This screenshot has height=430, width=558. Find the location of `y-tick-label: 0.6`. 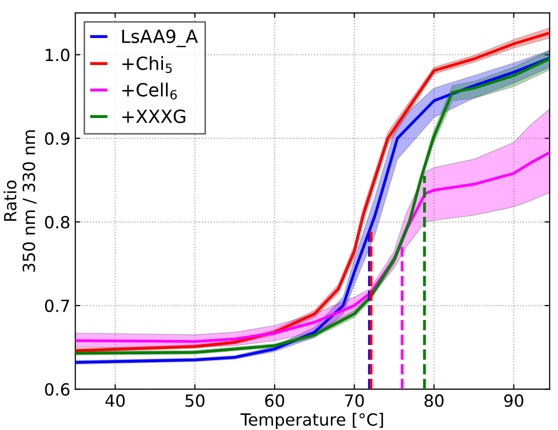

y-tick-label: 0.6 is located at coordinates (57, 389).